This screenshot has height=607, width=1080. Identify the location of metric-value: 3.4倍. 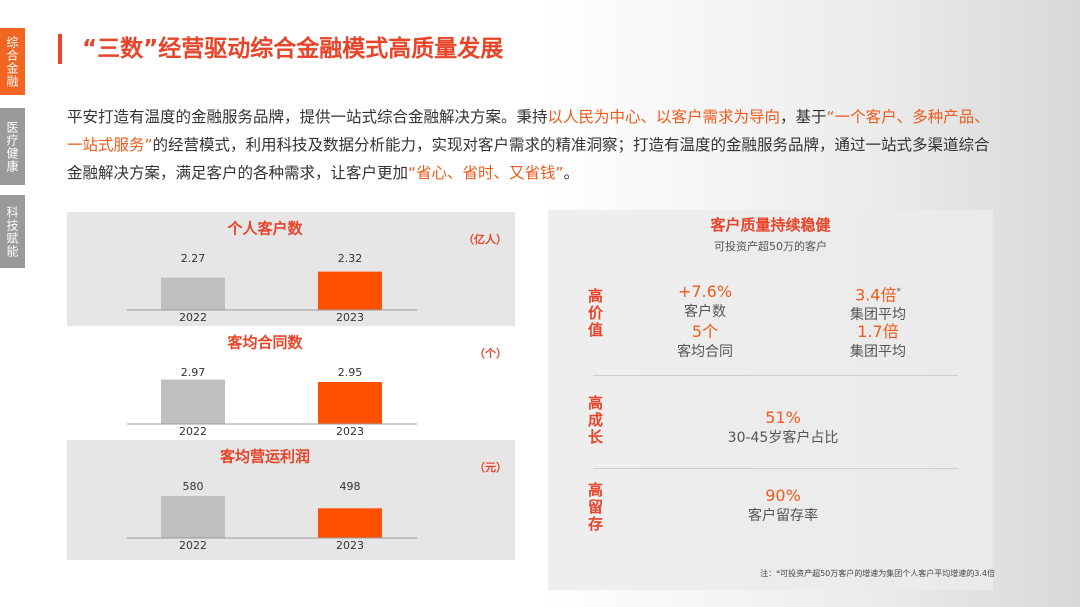
(876, 295).